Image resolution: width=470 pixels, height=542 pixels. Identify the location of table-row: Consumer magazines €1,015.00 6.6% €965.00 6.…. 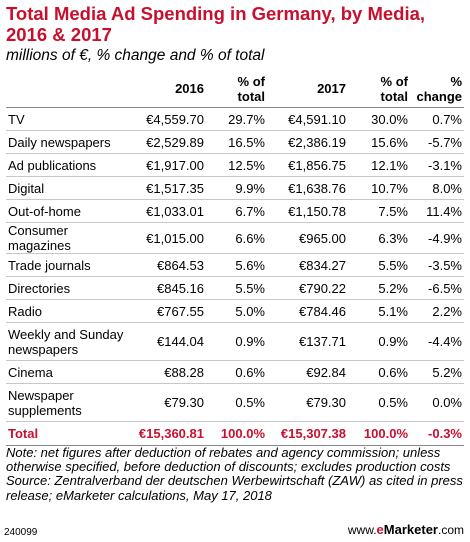
(235, 238).